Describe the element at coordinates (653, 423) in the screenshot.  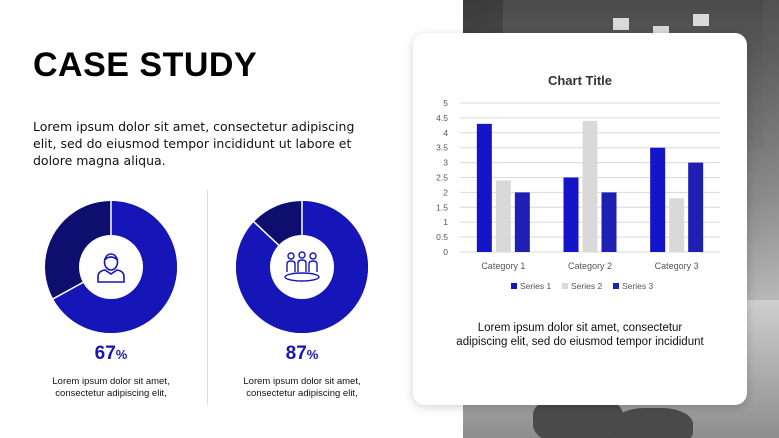
I see `hand-shape` at that location.